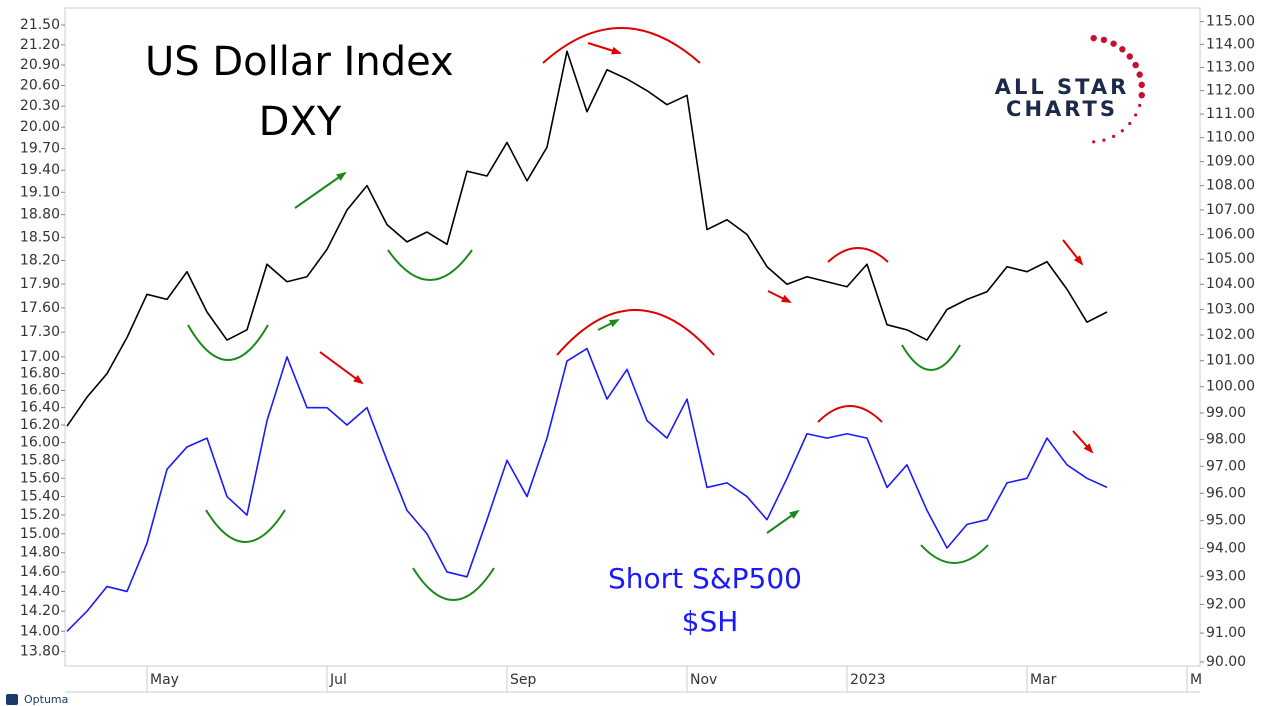 The image size is (1264, 706). What do you see at coordinates (1226, 548) in the screenshot?
I see `y2-tick-label: 94.00` at bounding box center [1226, 548].